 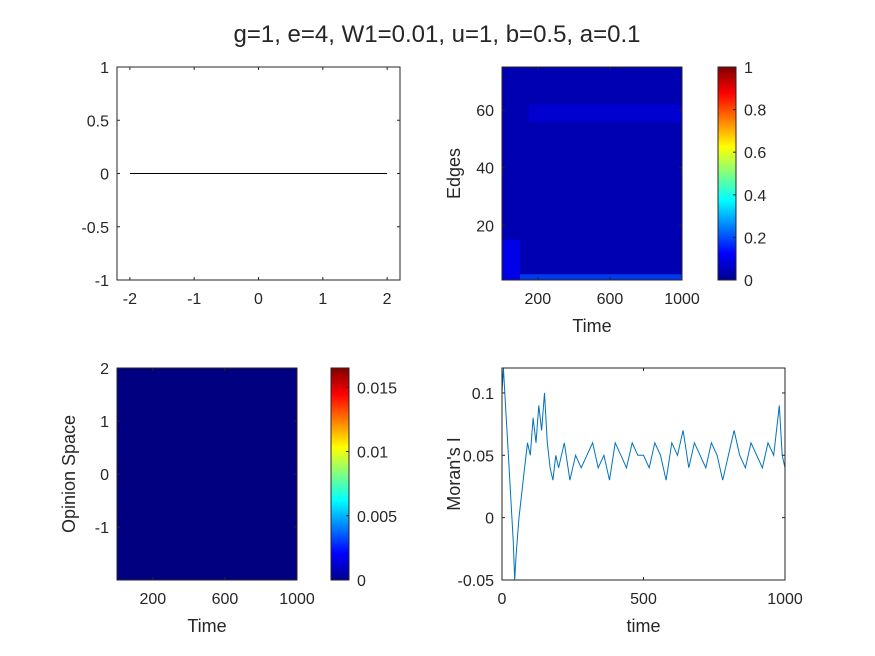 I want to click on x-tick-label: 2, so click(x=387, y=299).